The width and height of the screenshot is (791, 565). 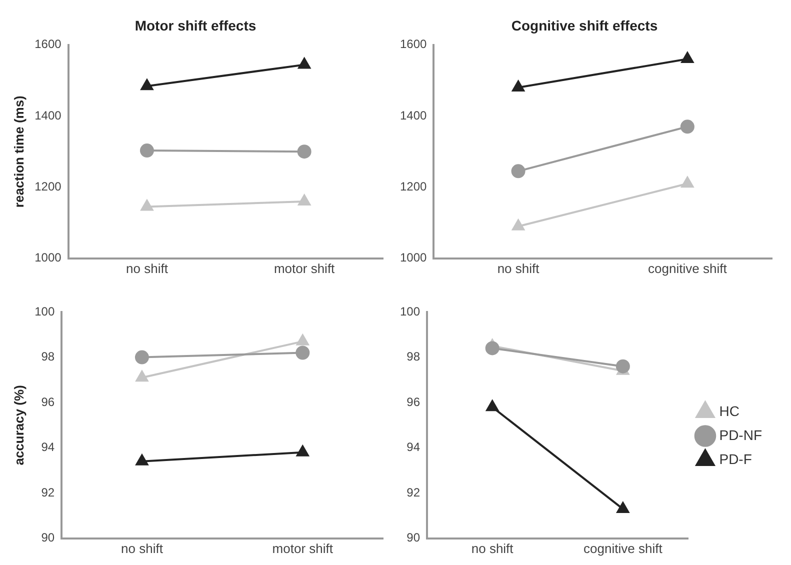 I want to click on y-axis-title: accuracy (%), so click(x=18, y=425).